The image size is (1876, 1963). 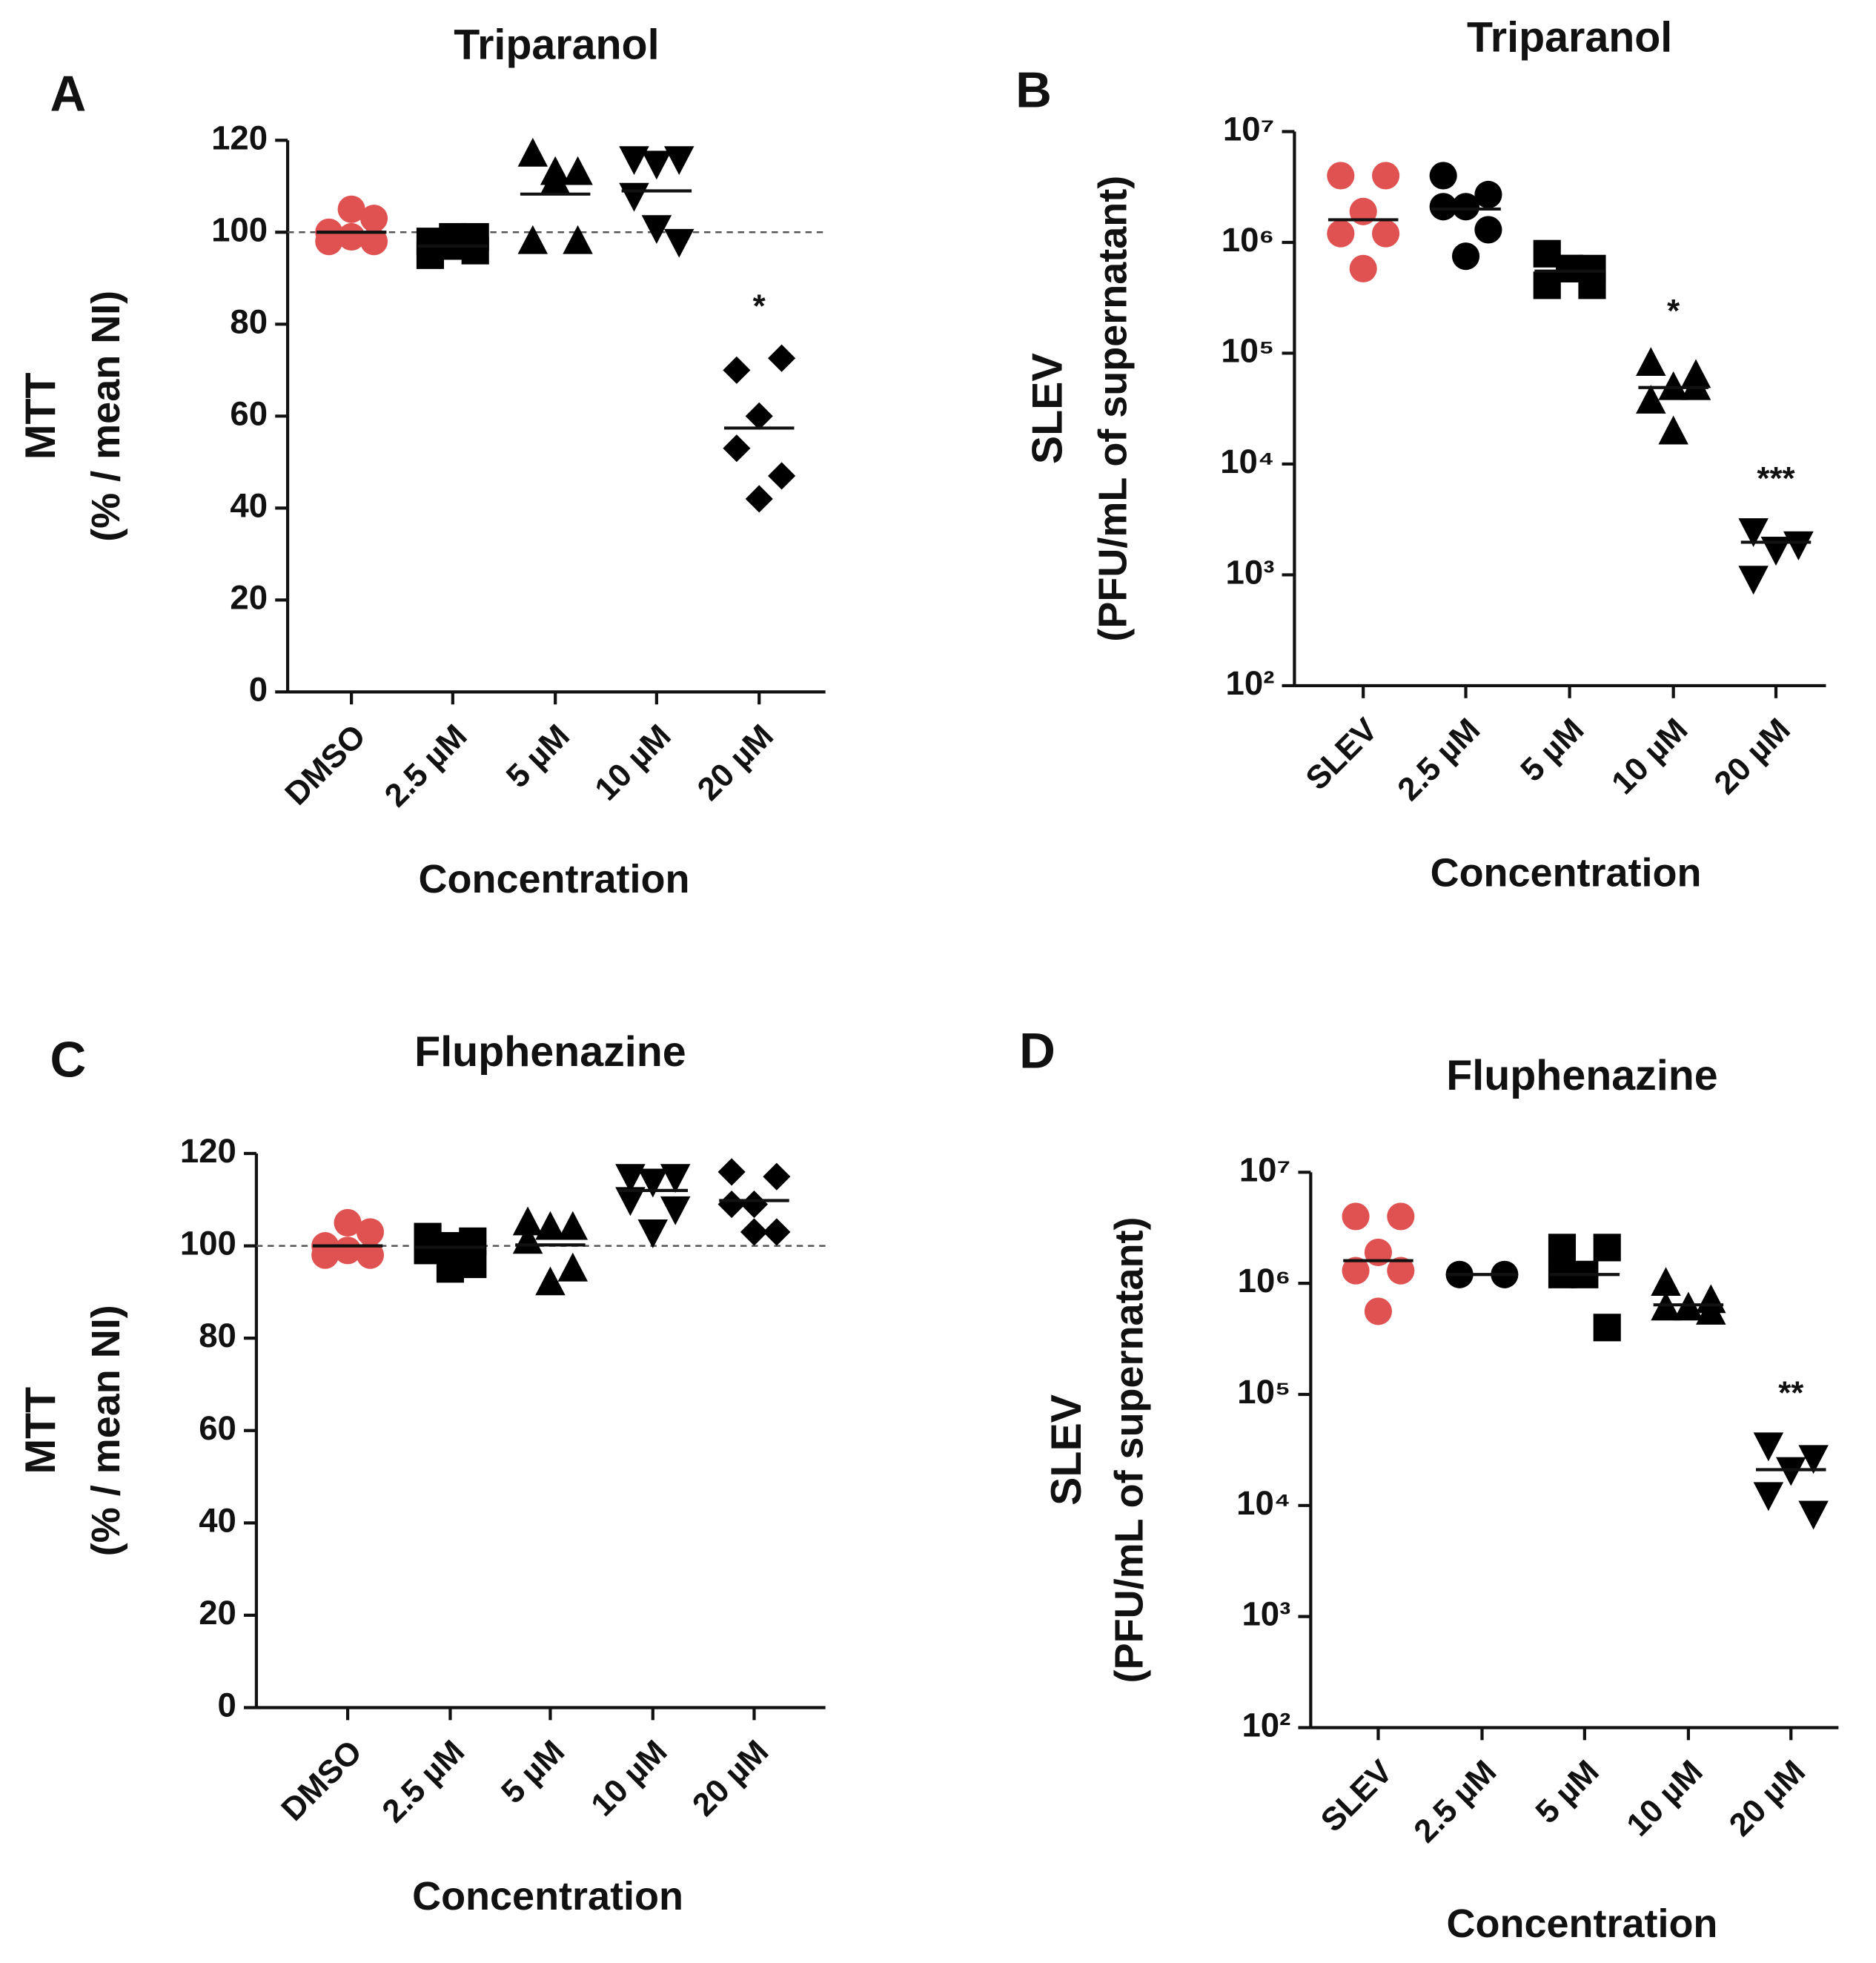 What do you see at coordinates (556, 45) in the screenshot?
I see `chart-title: Triparanol` at bounding box center [556, 45].